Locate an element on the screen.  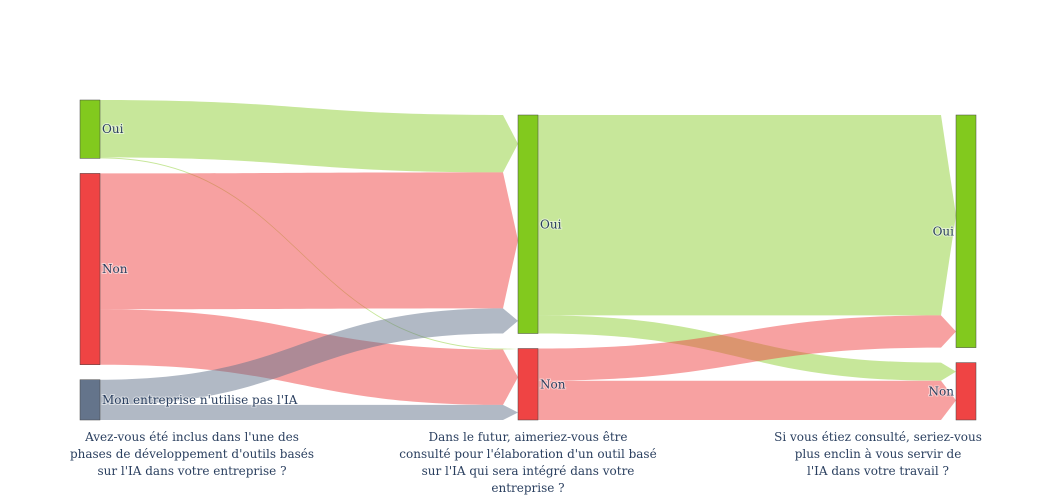
link-q1_non-to-q2_oui is located at coordinates (309, 241).